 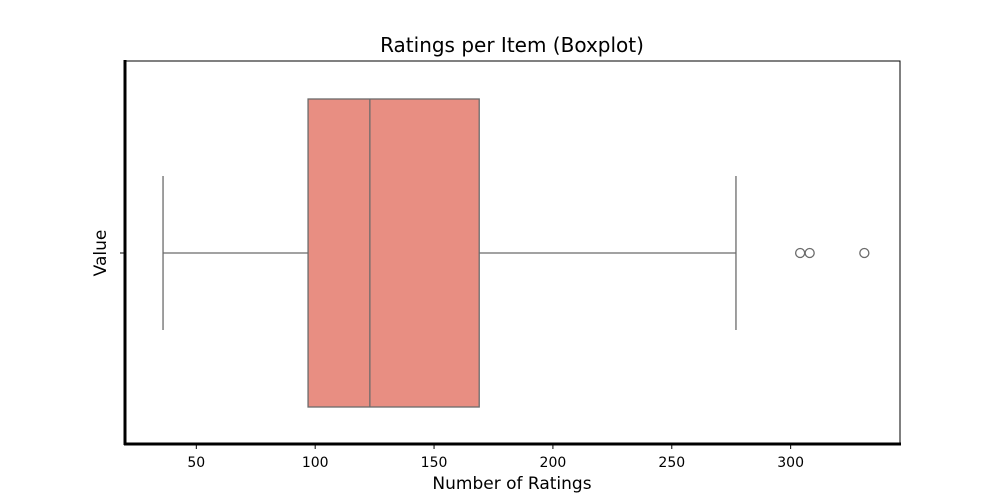 I want to click on x-tick-label: 150, so click(x=434, y=463).